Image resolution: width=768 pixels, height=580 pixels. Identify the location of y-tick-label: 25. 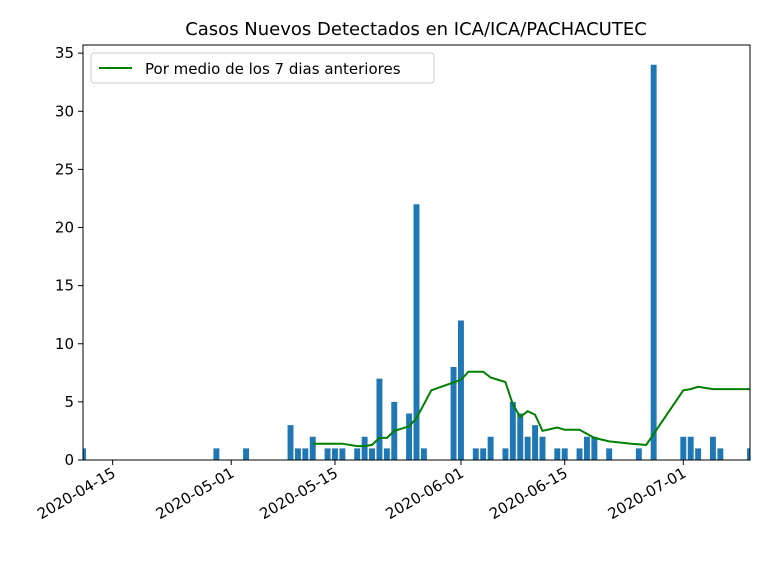
(64, 169).